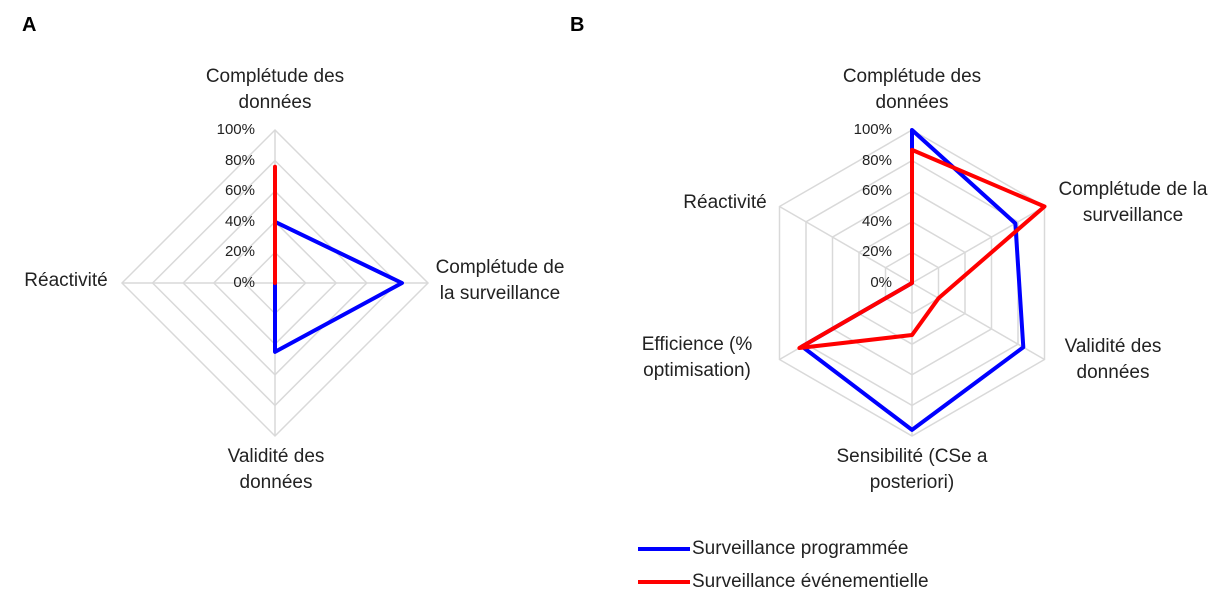  Describe the element at coordinates (29, 25) in the screenshot. I see `panel-title: A` at that location.